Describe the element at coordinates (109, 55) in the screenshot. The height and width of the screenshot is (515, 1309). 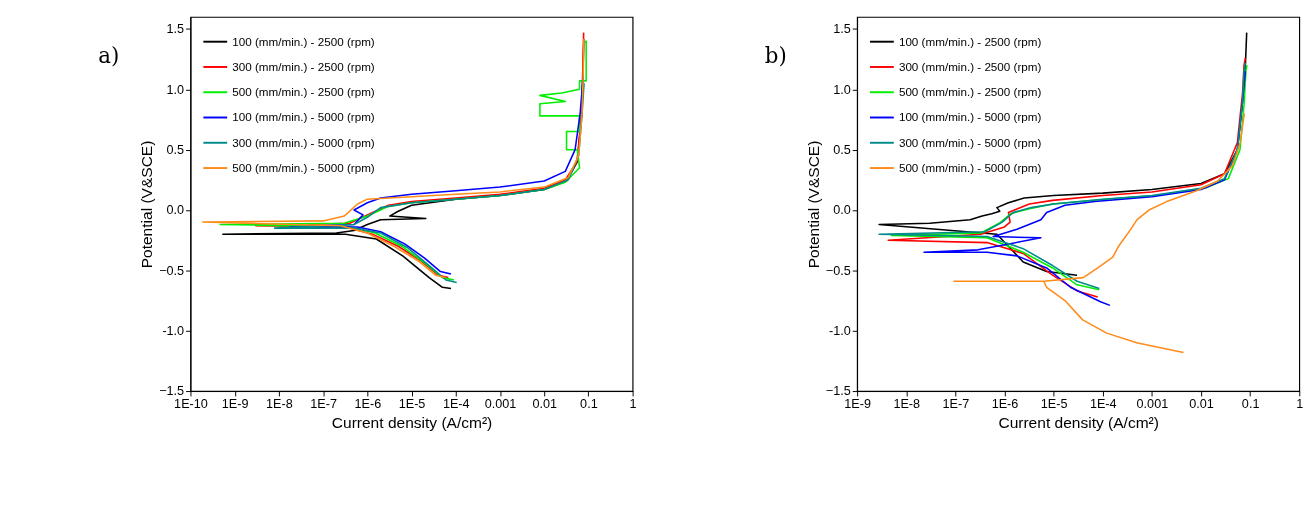
I see `text: a)` at that location.